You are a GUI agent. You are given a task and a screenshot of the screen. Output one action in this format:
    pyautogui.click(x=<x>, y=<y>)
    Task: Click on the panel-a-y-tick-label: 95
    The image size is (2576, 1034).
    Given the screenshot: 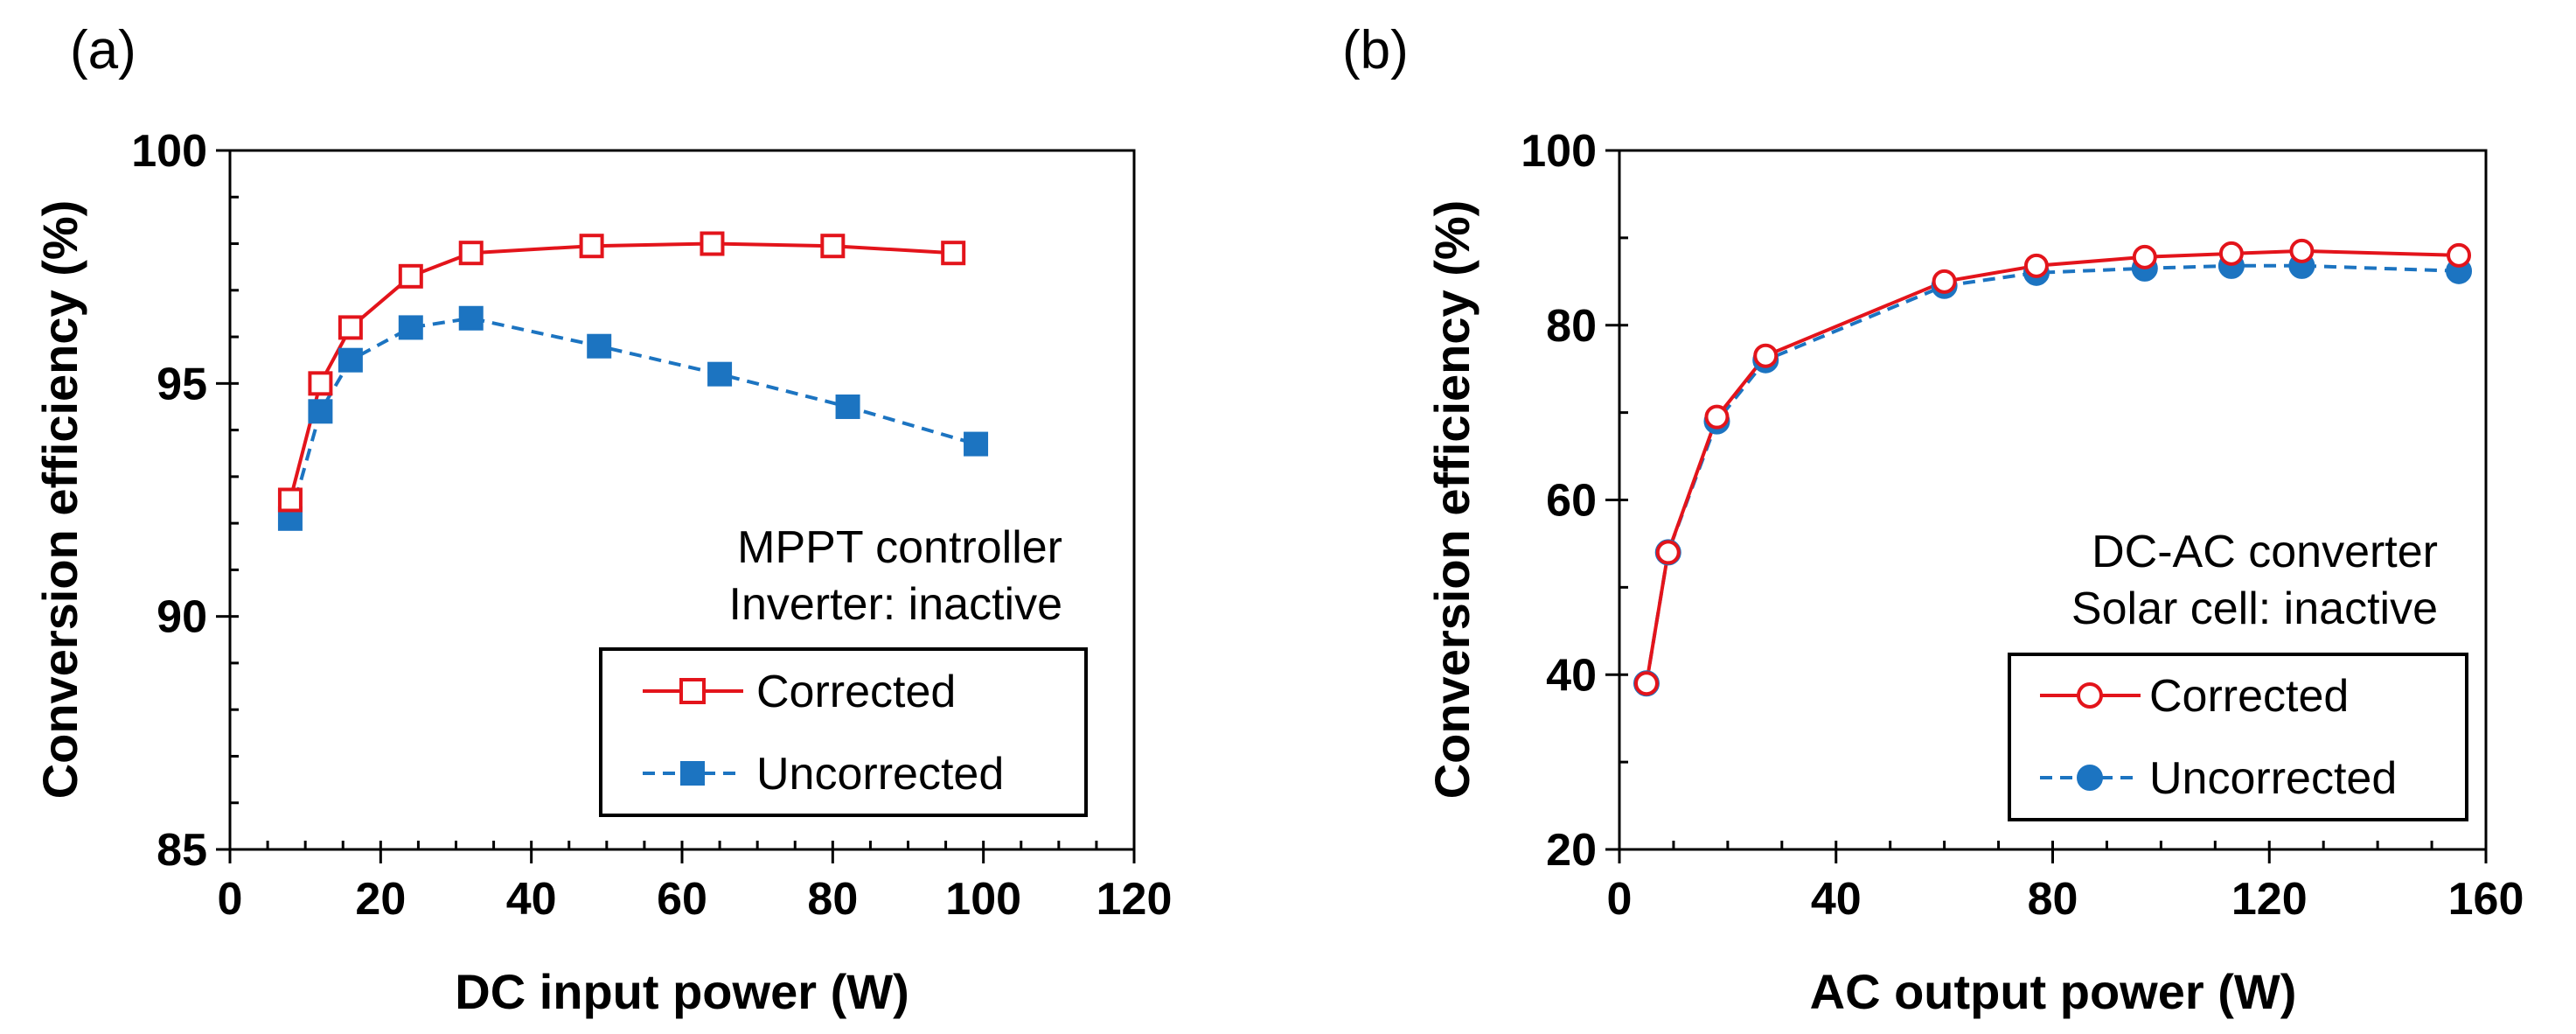 What is the action you would take?
    pyautogui.click(x=182, y=384)
    